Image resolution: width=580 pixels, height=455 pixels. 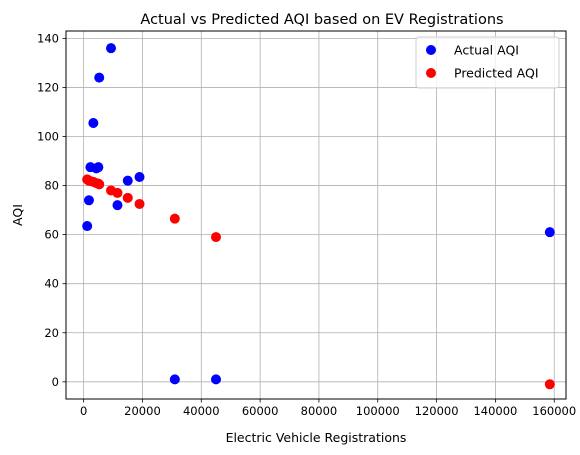 What do you see at coordinates (55, 382) in the screenshot?
I see `y-tick-label: 0` at bounding box center [55, 382].